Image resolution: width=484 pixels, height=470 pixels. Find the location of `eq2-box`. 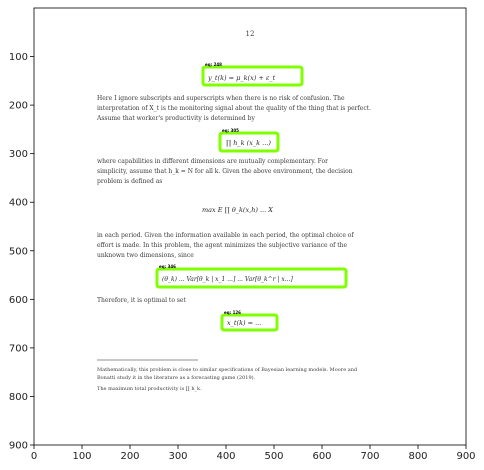

eq2-box is located at coordinates (249, 142).